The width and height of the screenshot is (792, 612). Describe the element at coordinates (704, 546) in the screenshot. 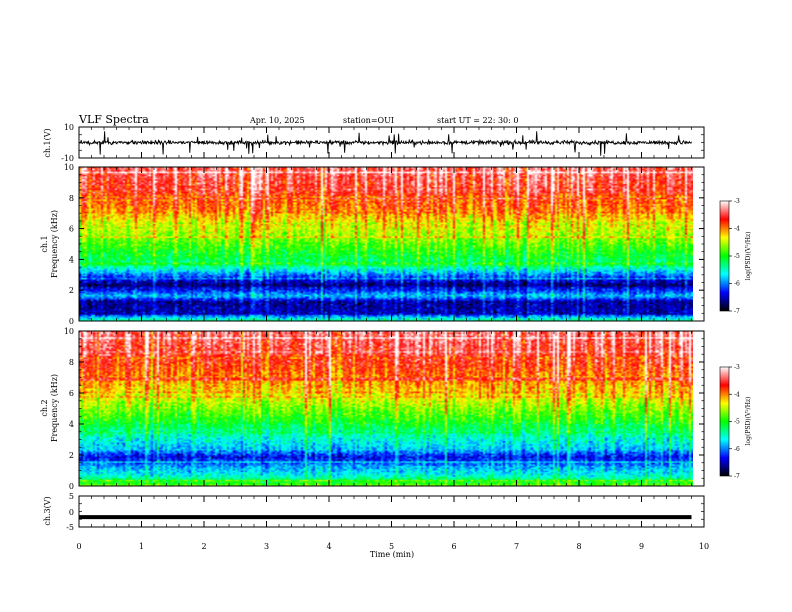

I see `time-tick-label: 10` at that location.